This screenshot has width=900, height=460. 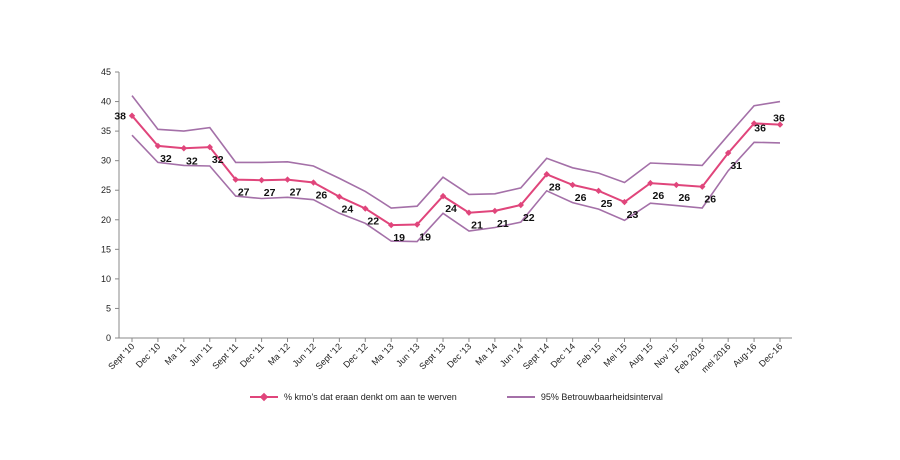 I want to click on y-tick-label: 45, so click(x=106, y=72).